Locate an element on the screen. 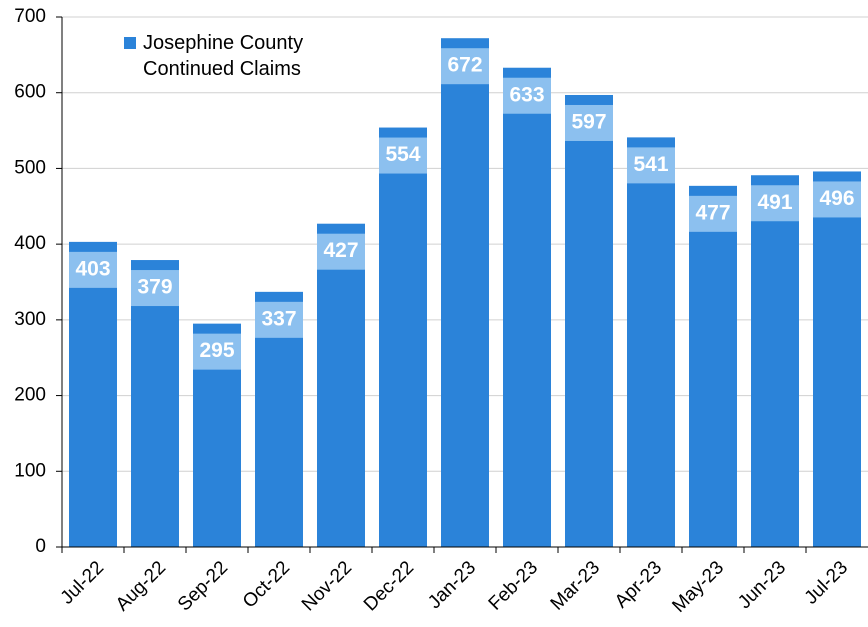  value-label: 427 is located at coordinates (340, 250).